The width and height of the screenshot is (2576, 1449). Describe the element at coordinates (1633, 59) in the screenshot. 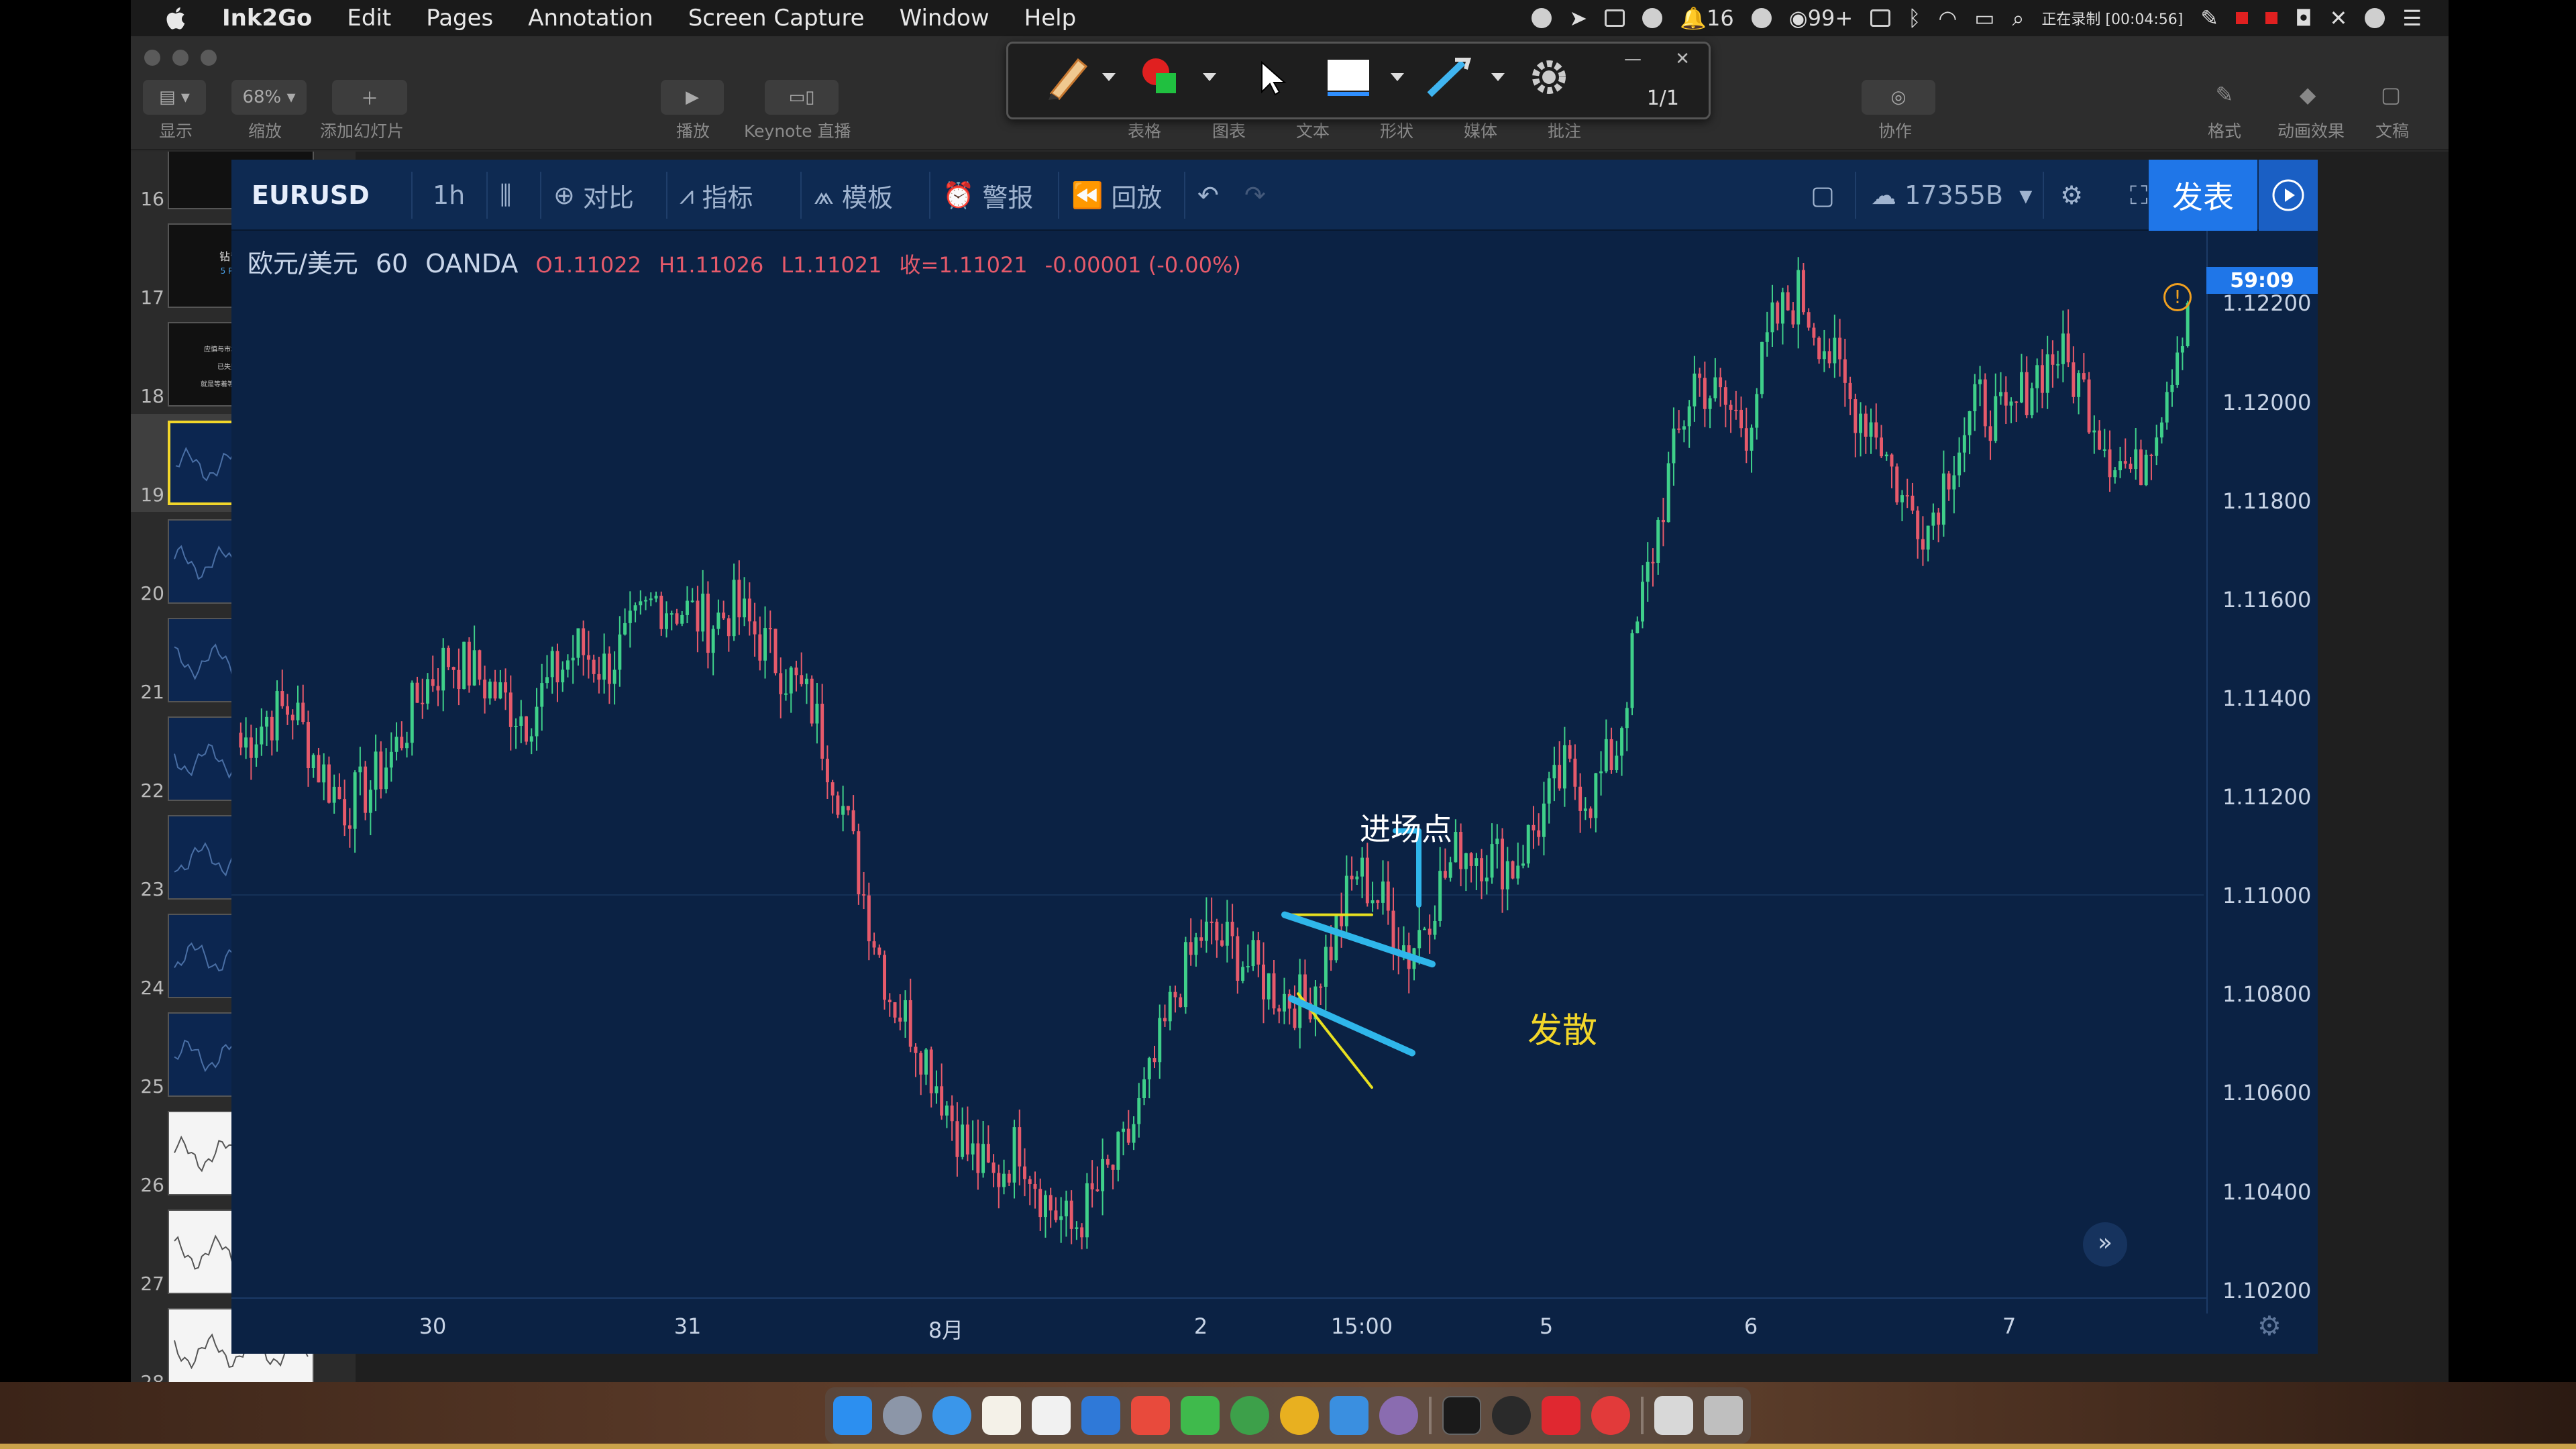

I see `minimize-icon: —` at that location.